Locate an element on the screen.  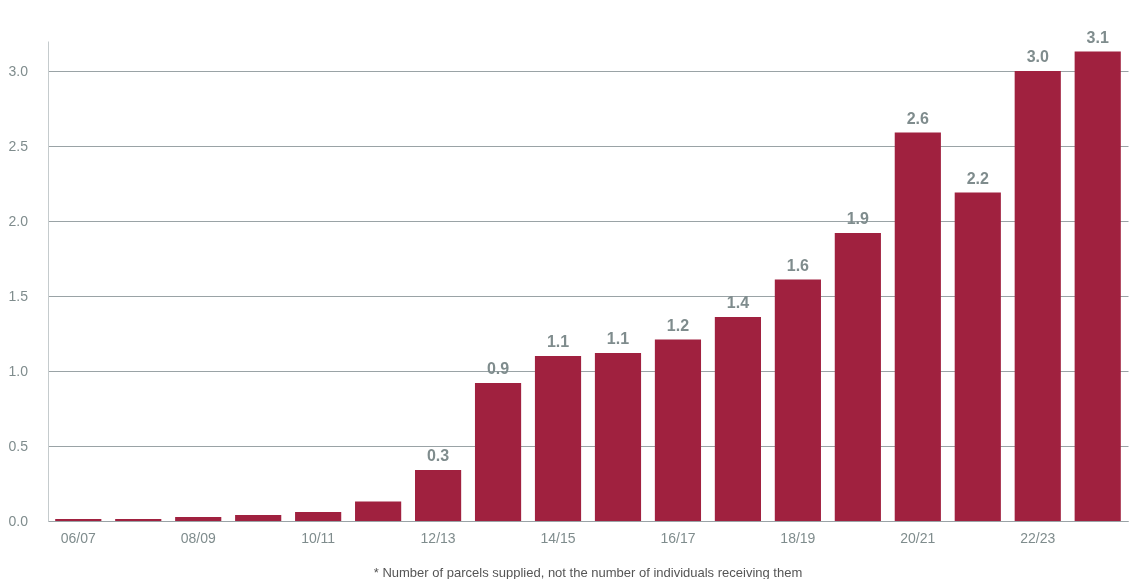
data-label: 3.0 is located at coordinates (1037, 56).